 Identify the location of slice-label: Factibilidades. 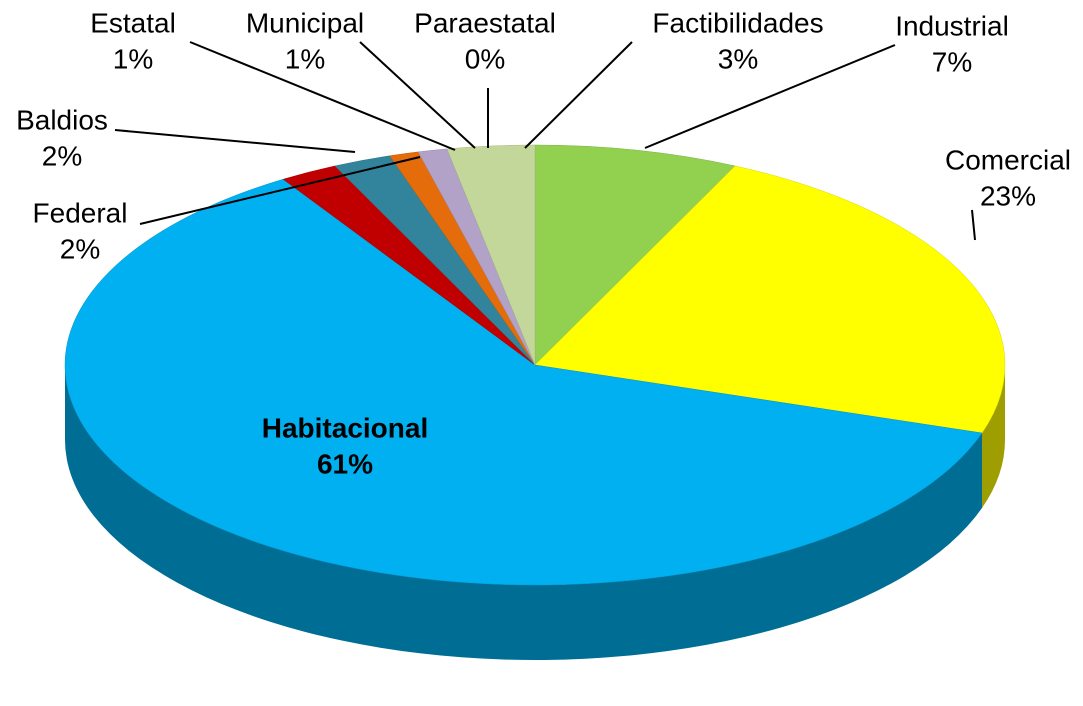
(737, 22).